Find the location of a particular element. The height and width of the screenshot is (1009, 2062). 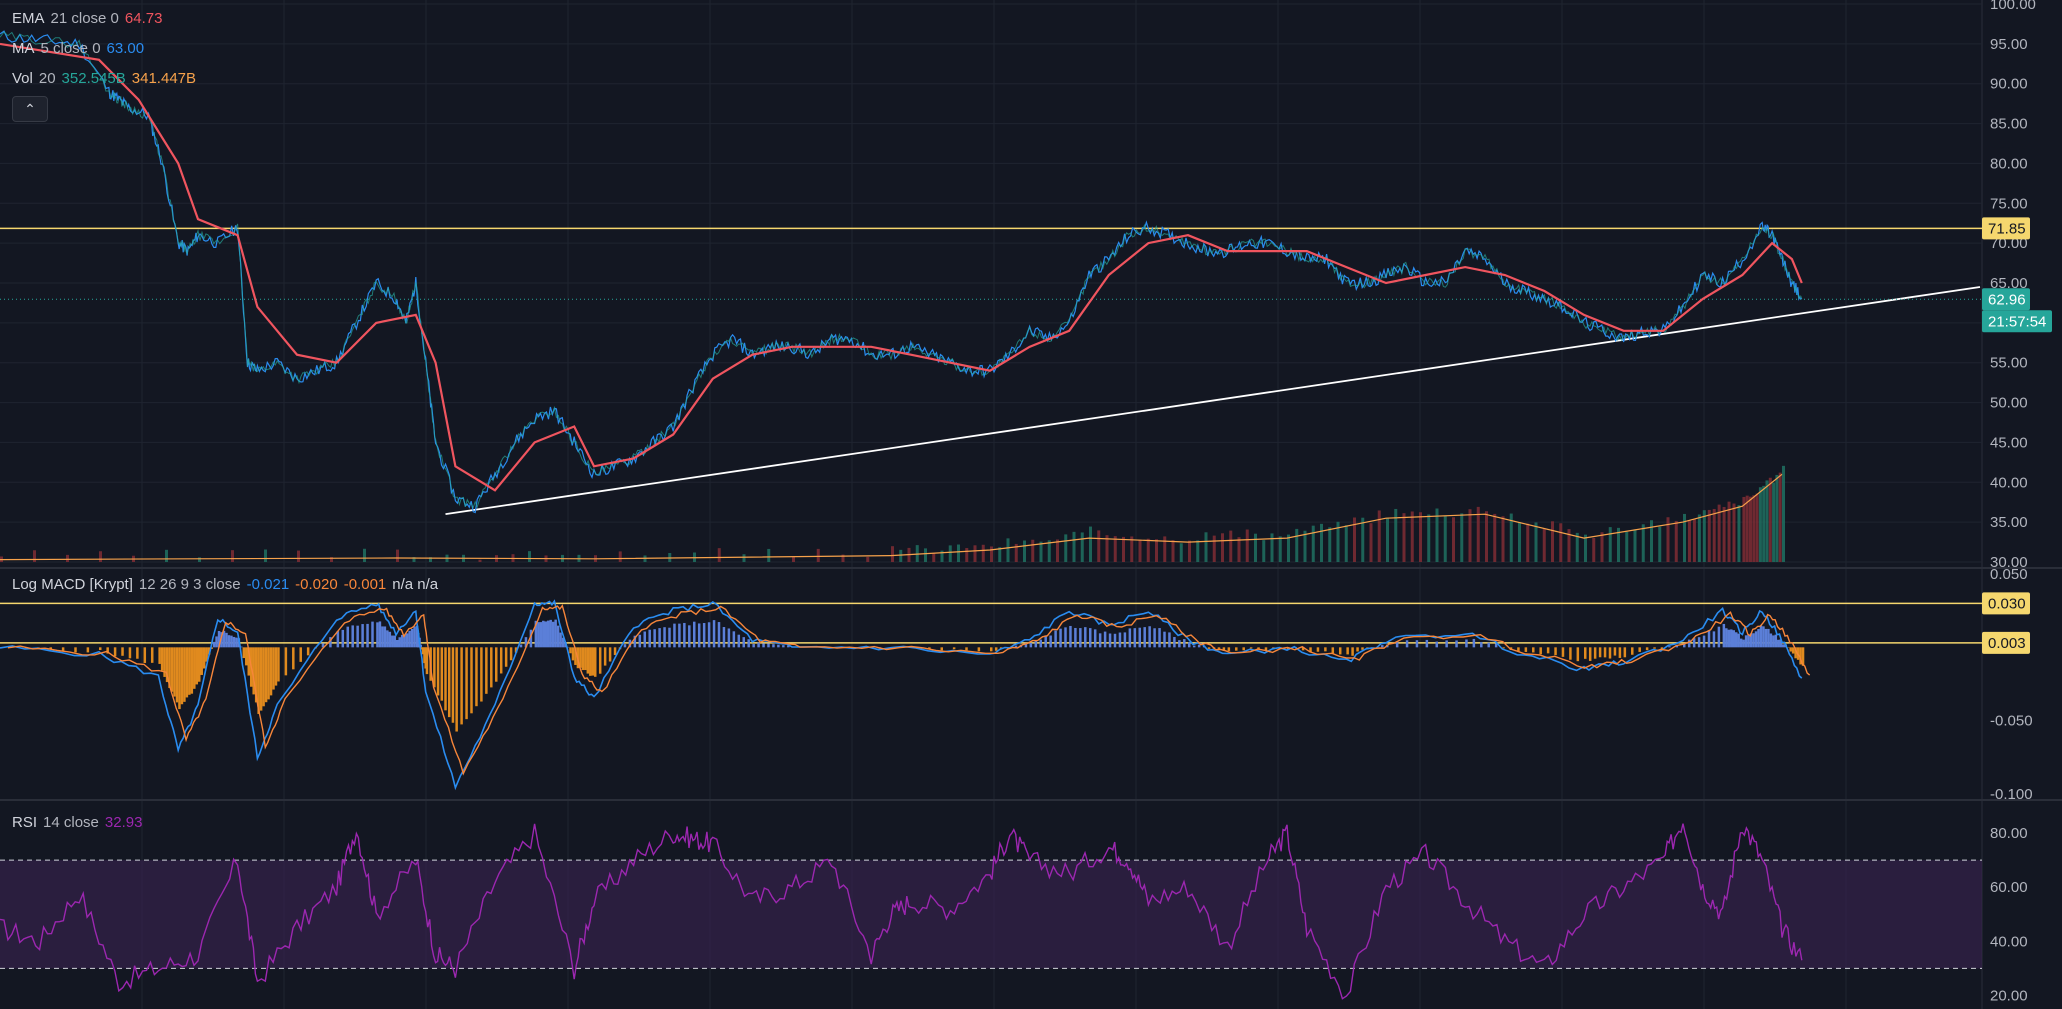

chevron-up-icon: ⌃ is located at coordinates (30, 109).